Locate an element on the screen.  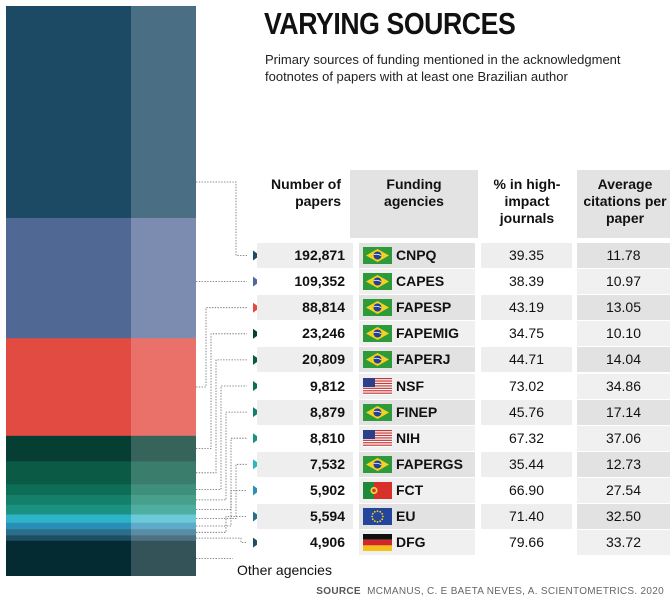
bar-segment-dfg is located at coordinates (68, 538).